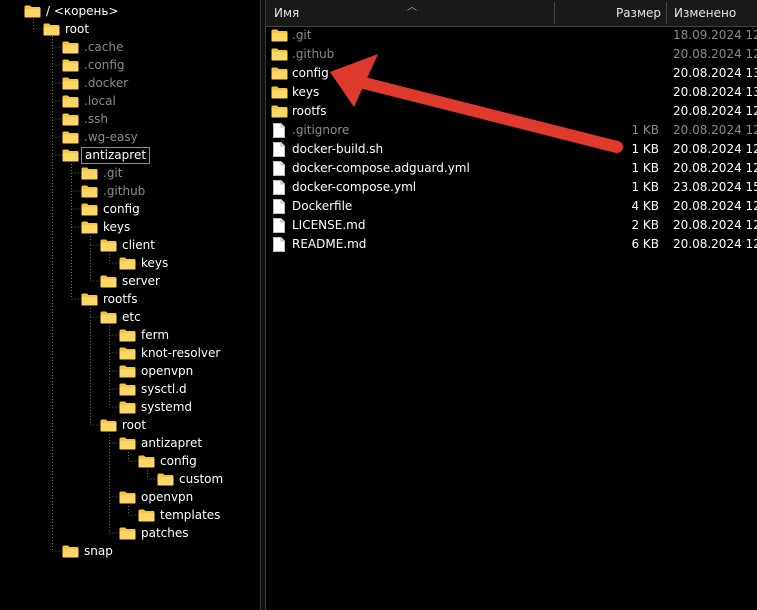 The image size is (757, 610). I want to click on file-modified-date: 20.08.2024 13:03, so click(715, 73).